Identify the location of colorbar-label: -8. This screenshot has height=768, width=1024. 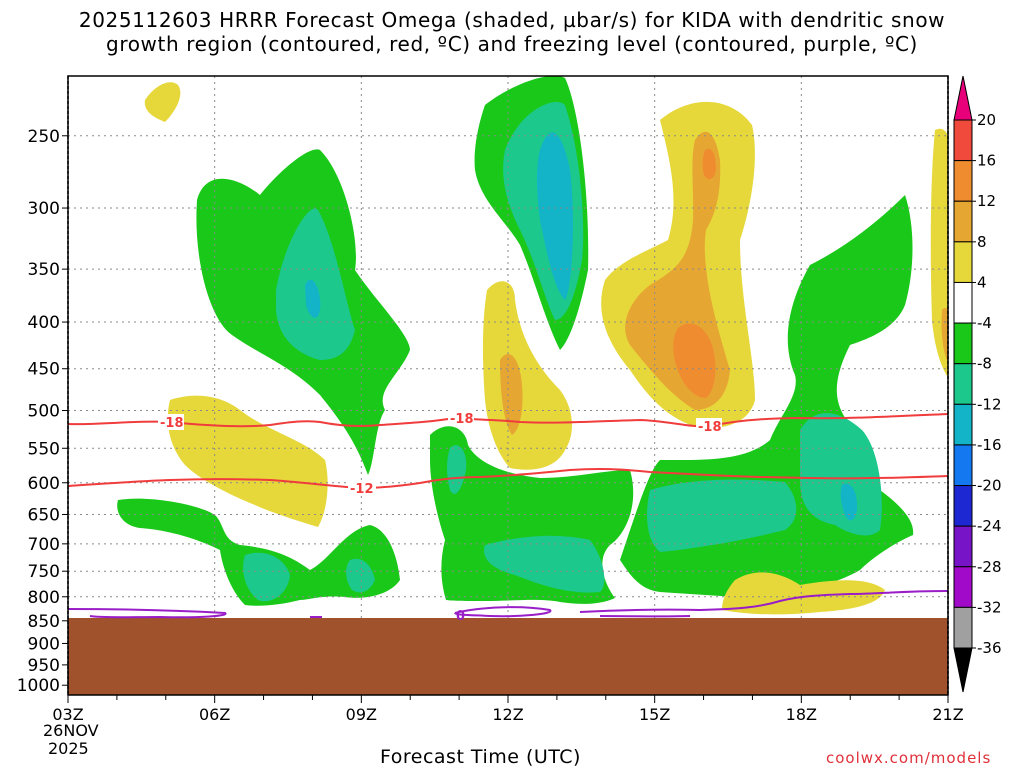
(984, 364).